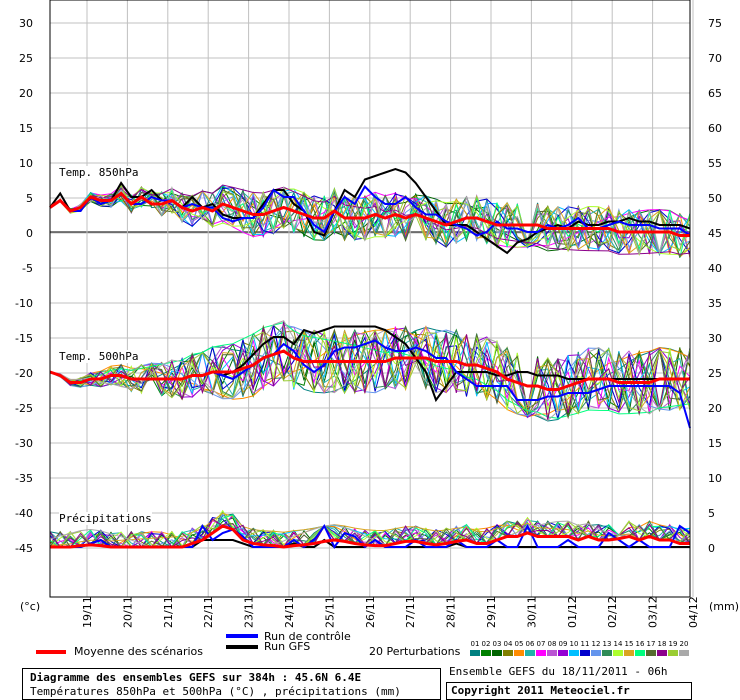  Describe the element at coordinates (651, 644) in the screenshot. I see `perturbation-number: 17` at that location.